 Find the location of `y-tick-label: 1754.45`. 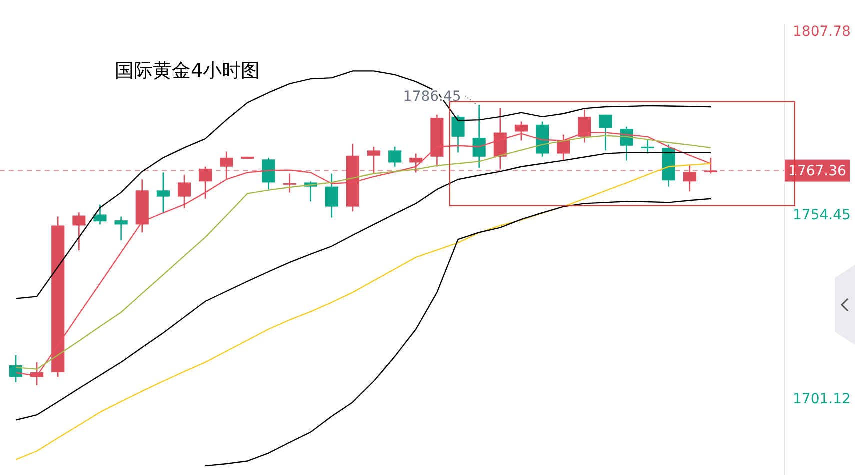

y-tick-label: 1754.45 is located at coordinates (822, 216).